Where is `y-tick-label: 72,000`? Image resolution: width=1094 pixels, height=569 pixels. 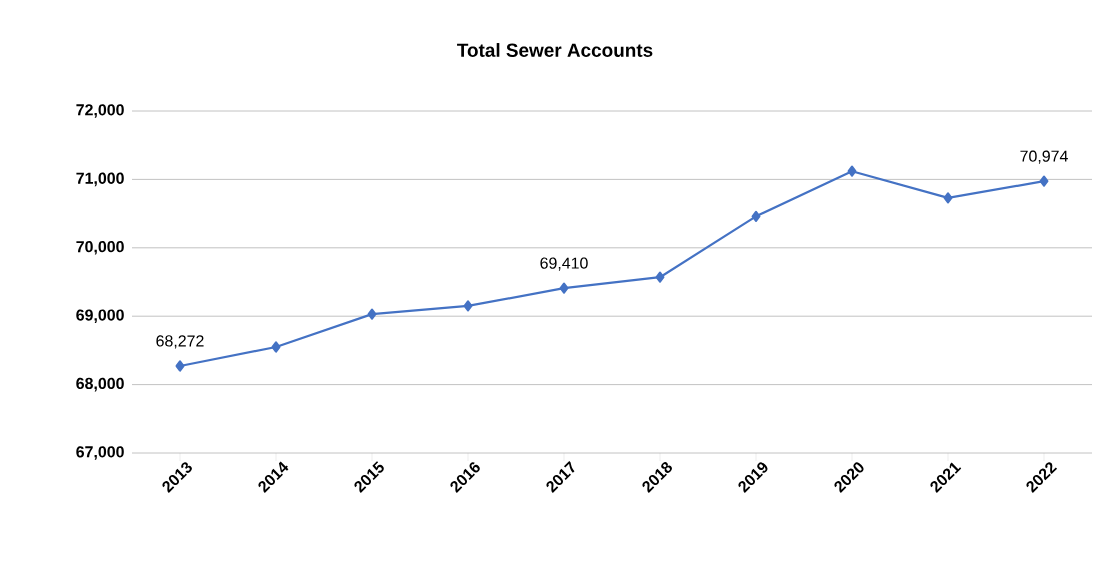
y-tick-label: 72,000 is located at coordinates (100, 111).